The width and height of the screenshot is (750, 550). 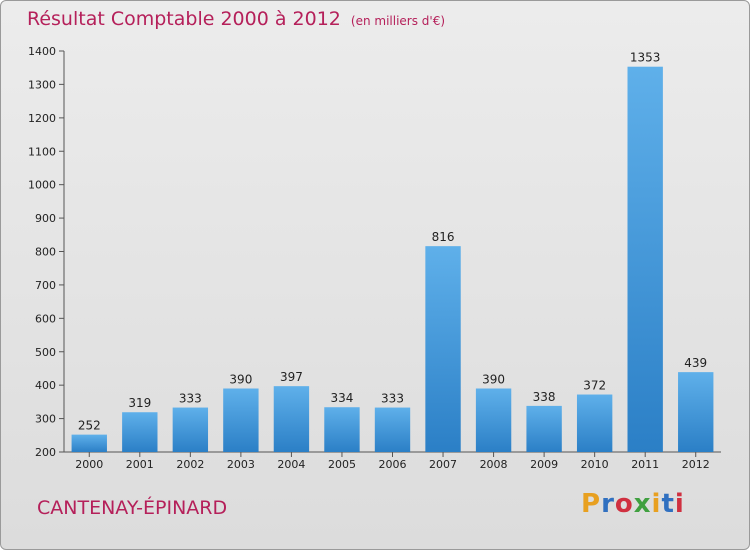 What do you see at coordinates (645, 58) in the screenshot?
I see `value-label-2011: 1353` at bounding box center [645, 58].